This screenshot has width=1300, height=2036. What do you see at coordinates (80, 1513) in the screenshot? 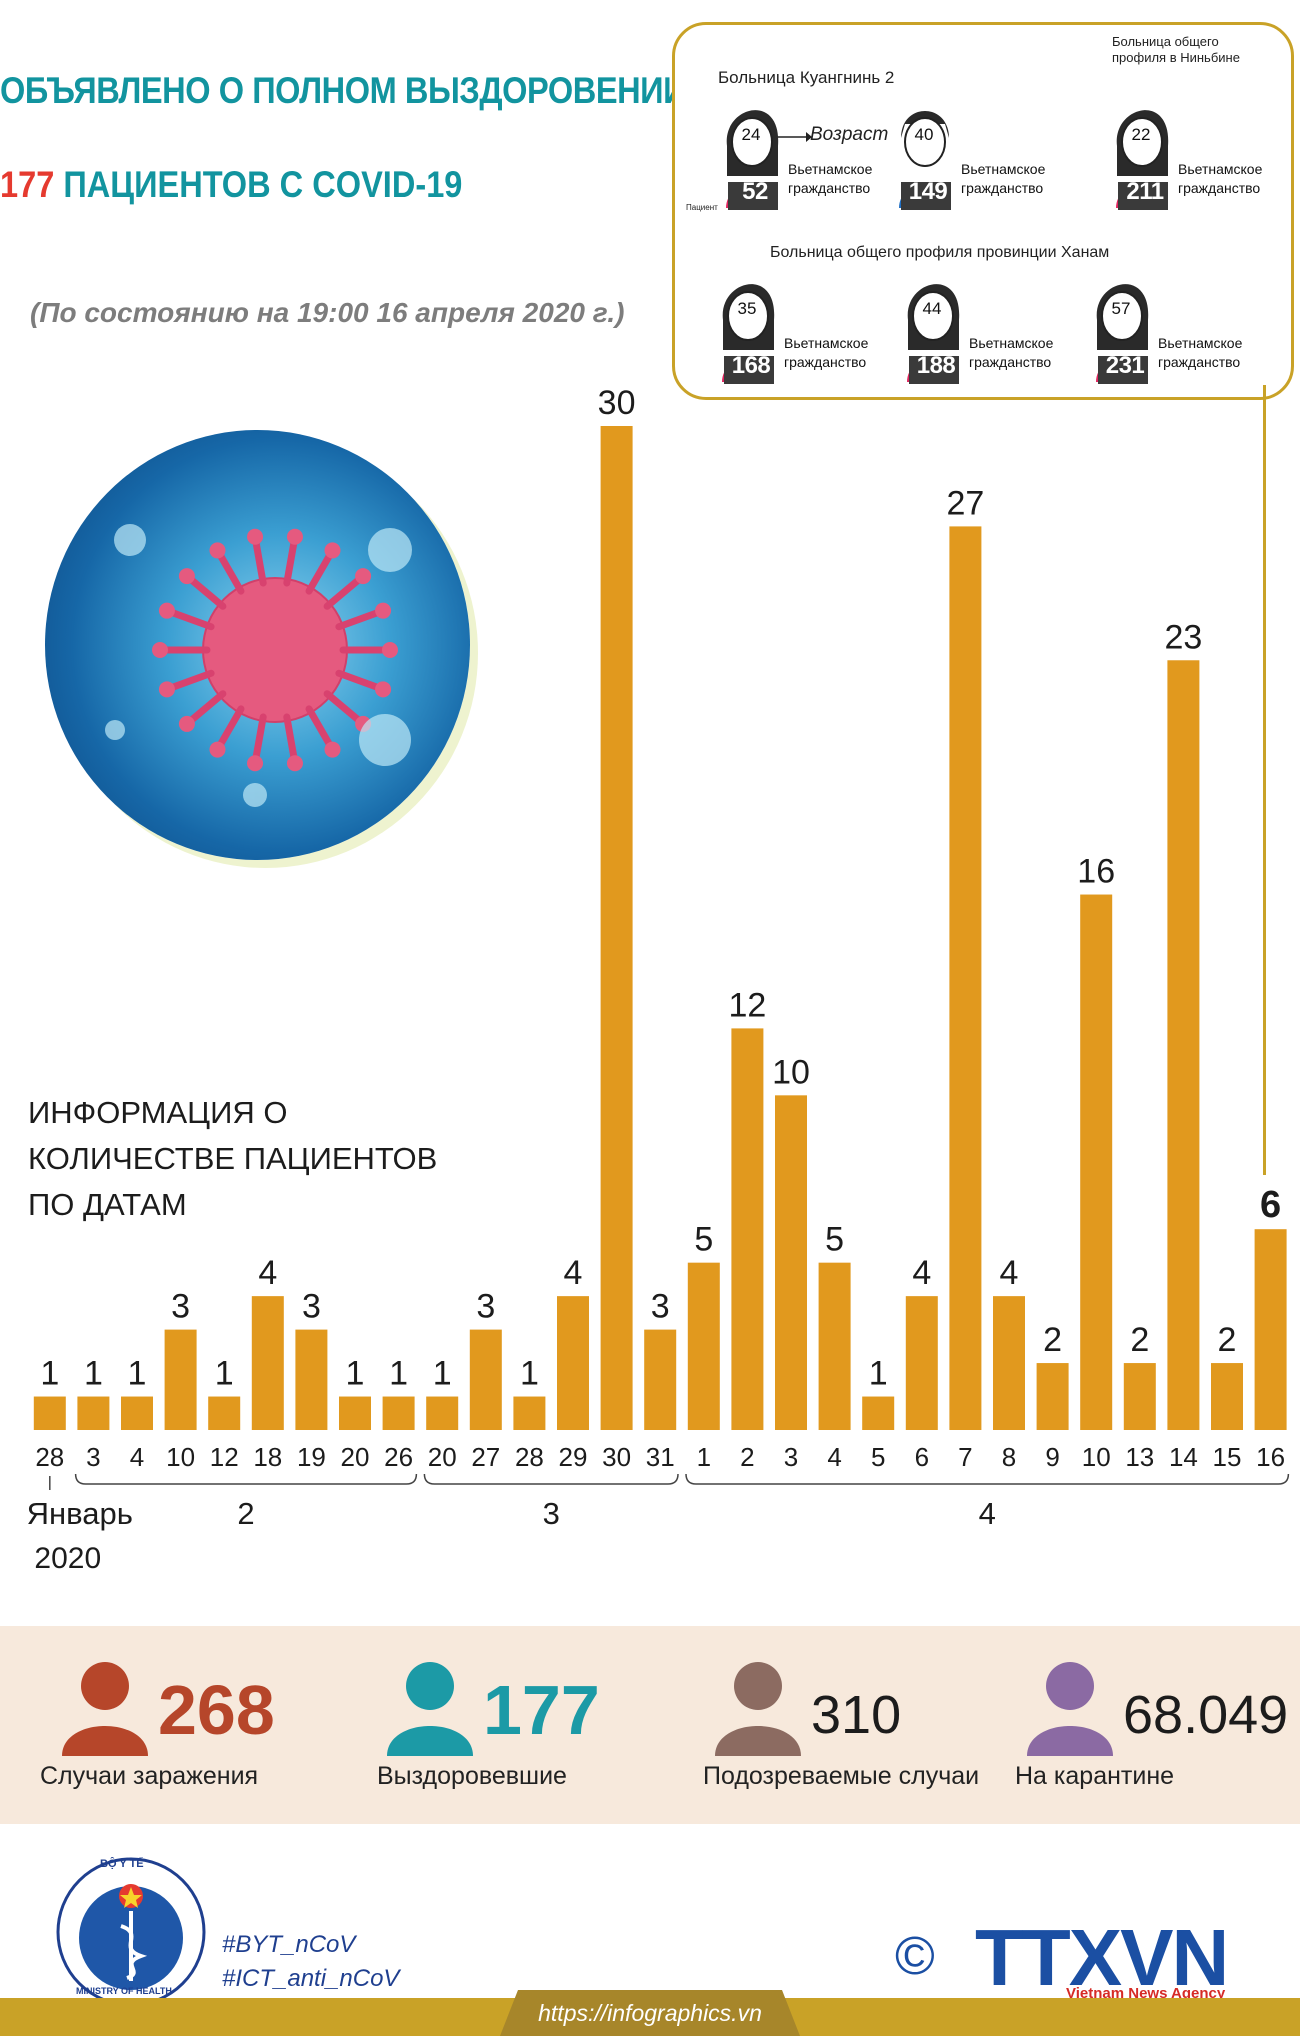
I see `month-label: Январь` at bounding box center [80, 1513].